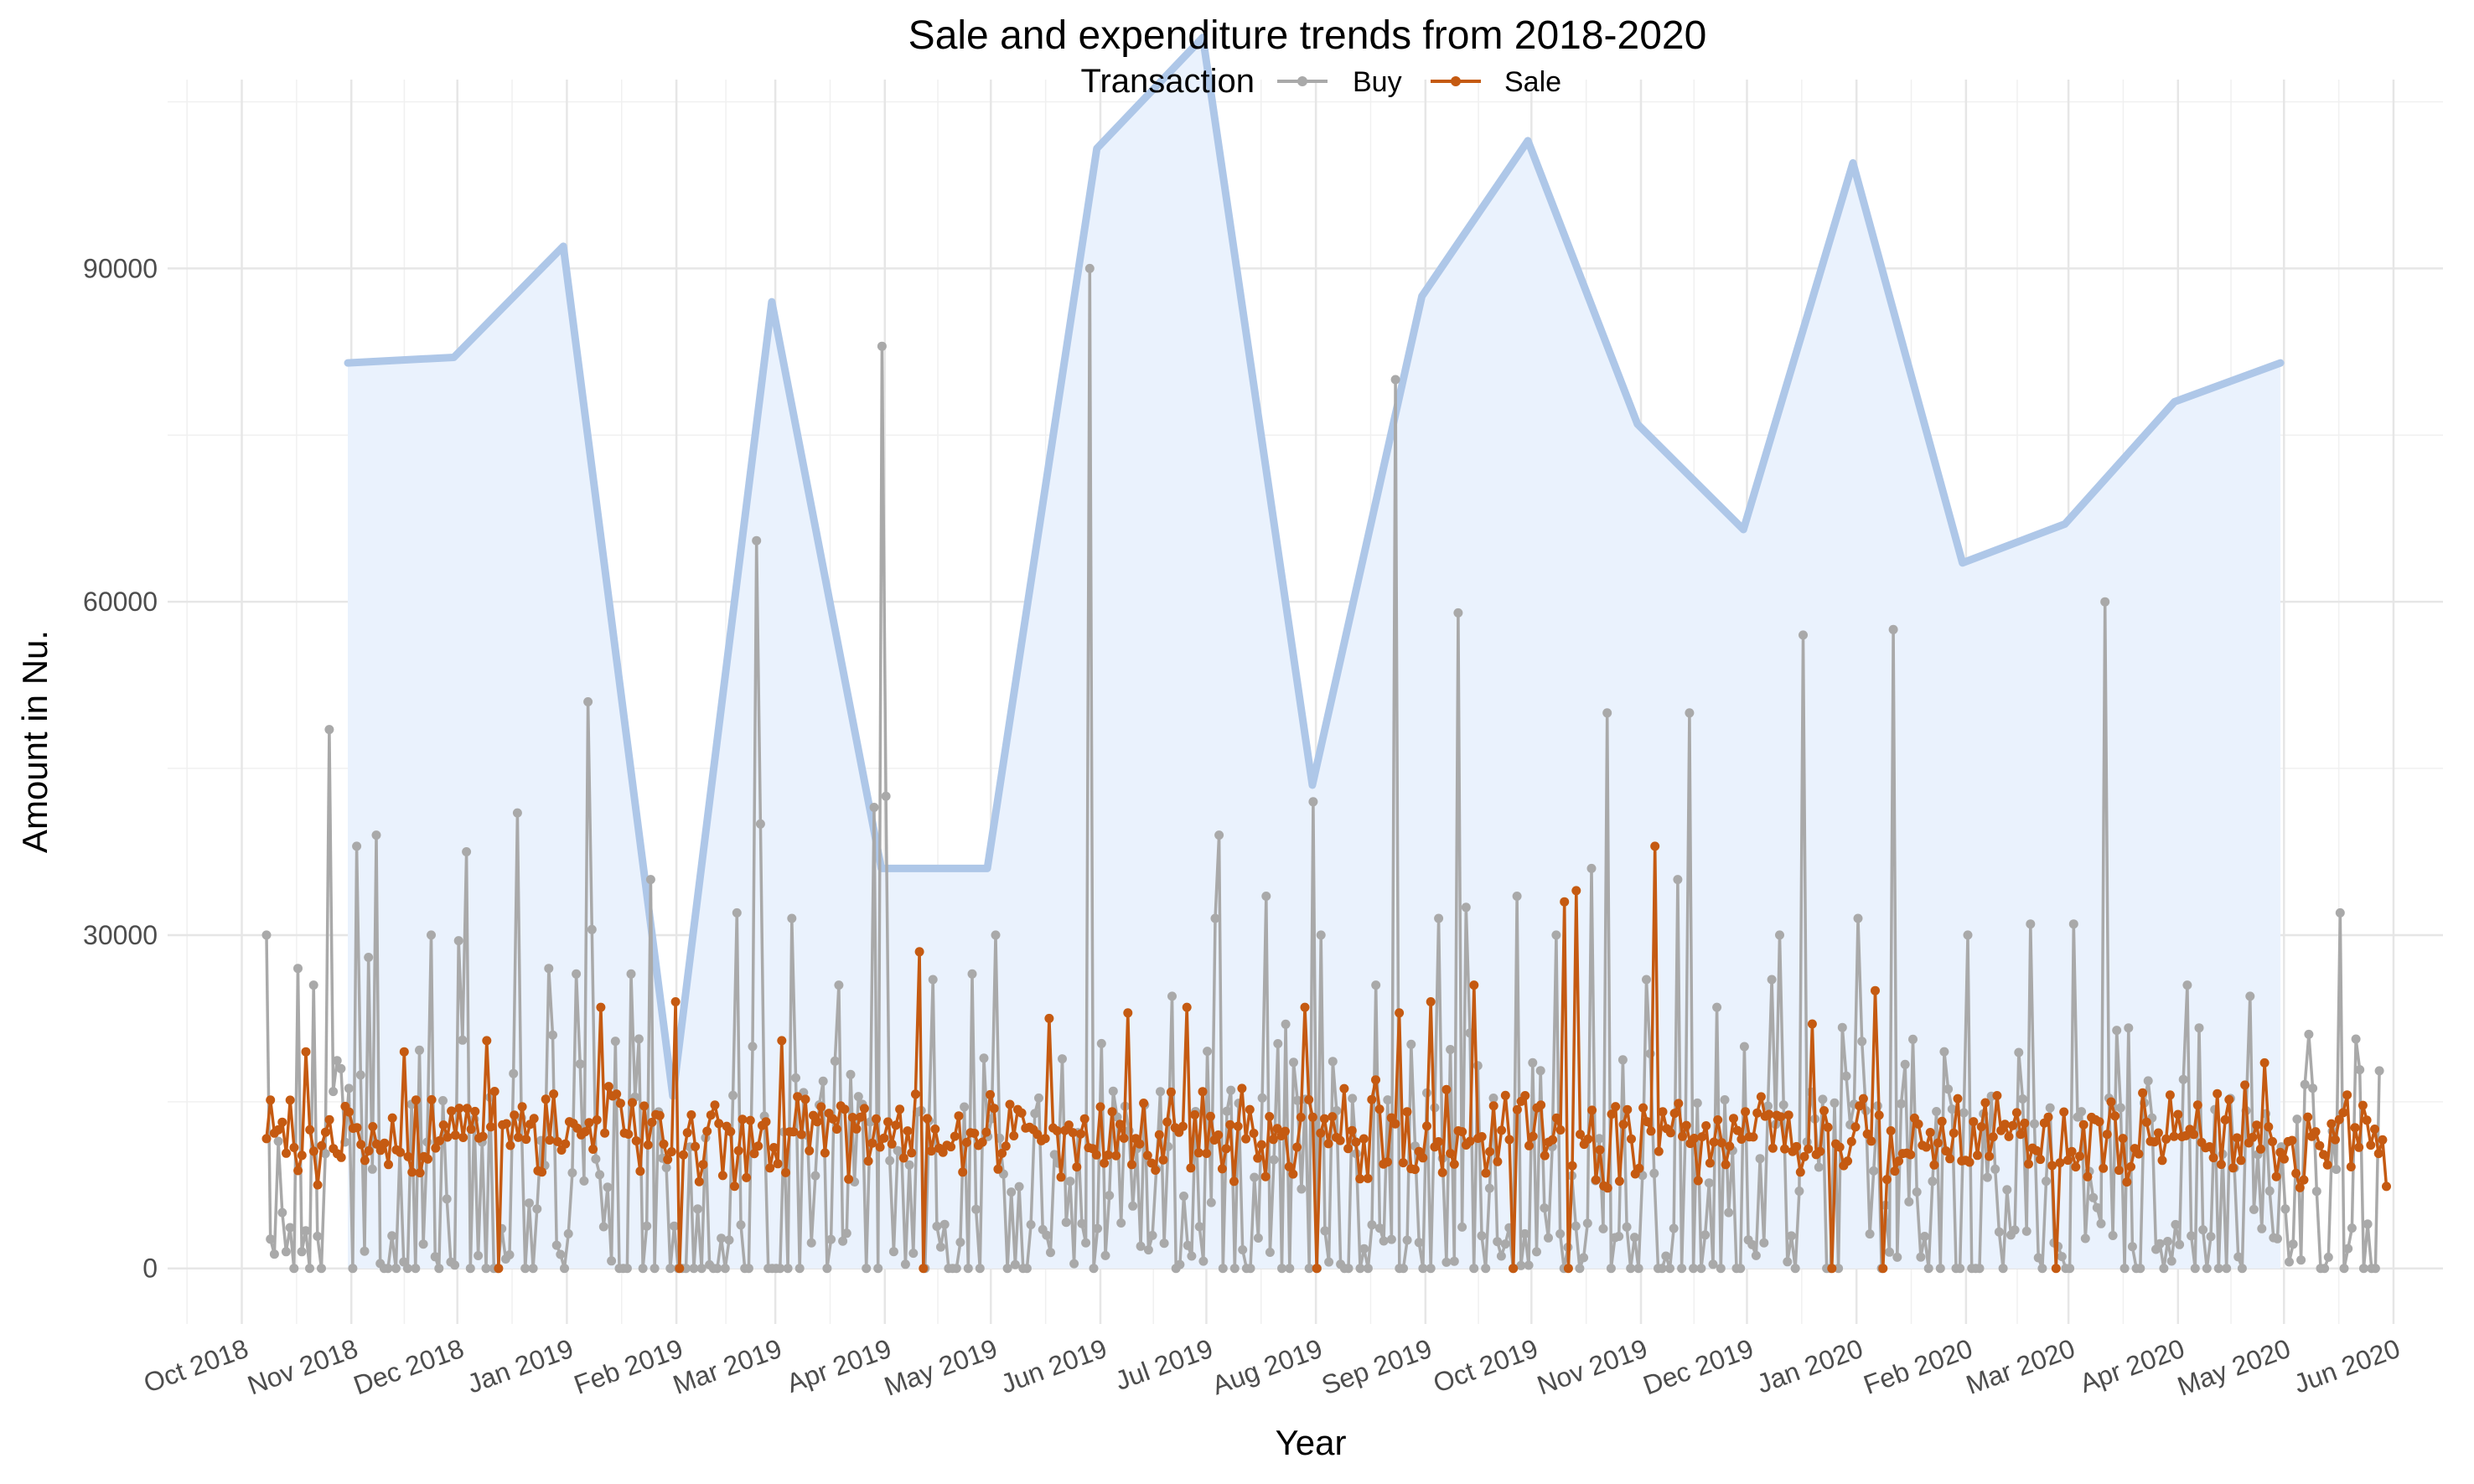  What do you see at coordinates (121, 268) in the screenshot?
I see `y-tick-label: 90000` at bounding box center [121, 268].